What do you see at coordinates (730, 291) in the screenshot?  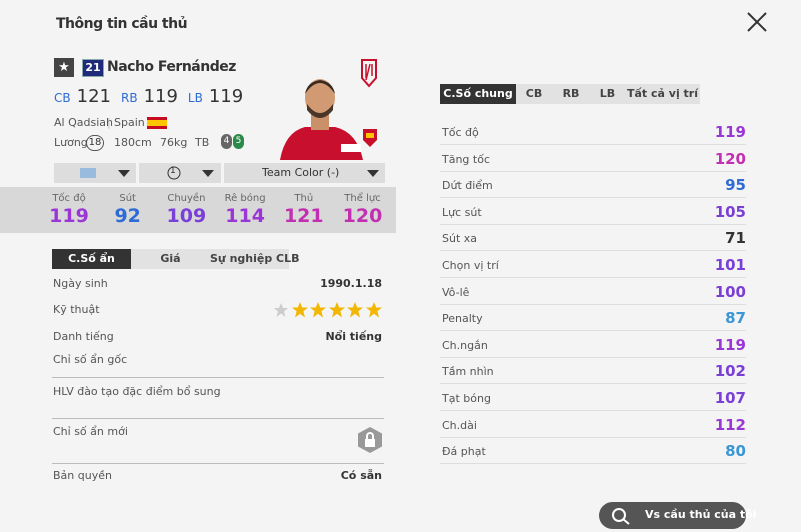 I see `stat-value: 100` at bounding box center [730, 291].